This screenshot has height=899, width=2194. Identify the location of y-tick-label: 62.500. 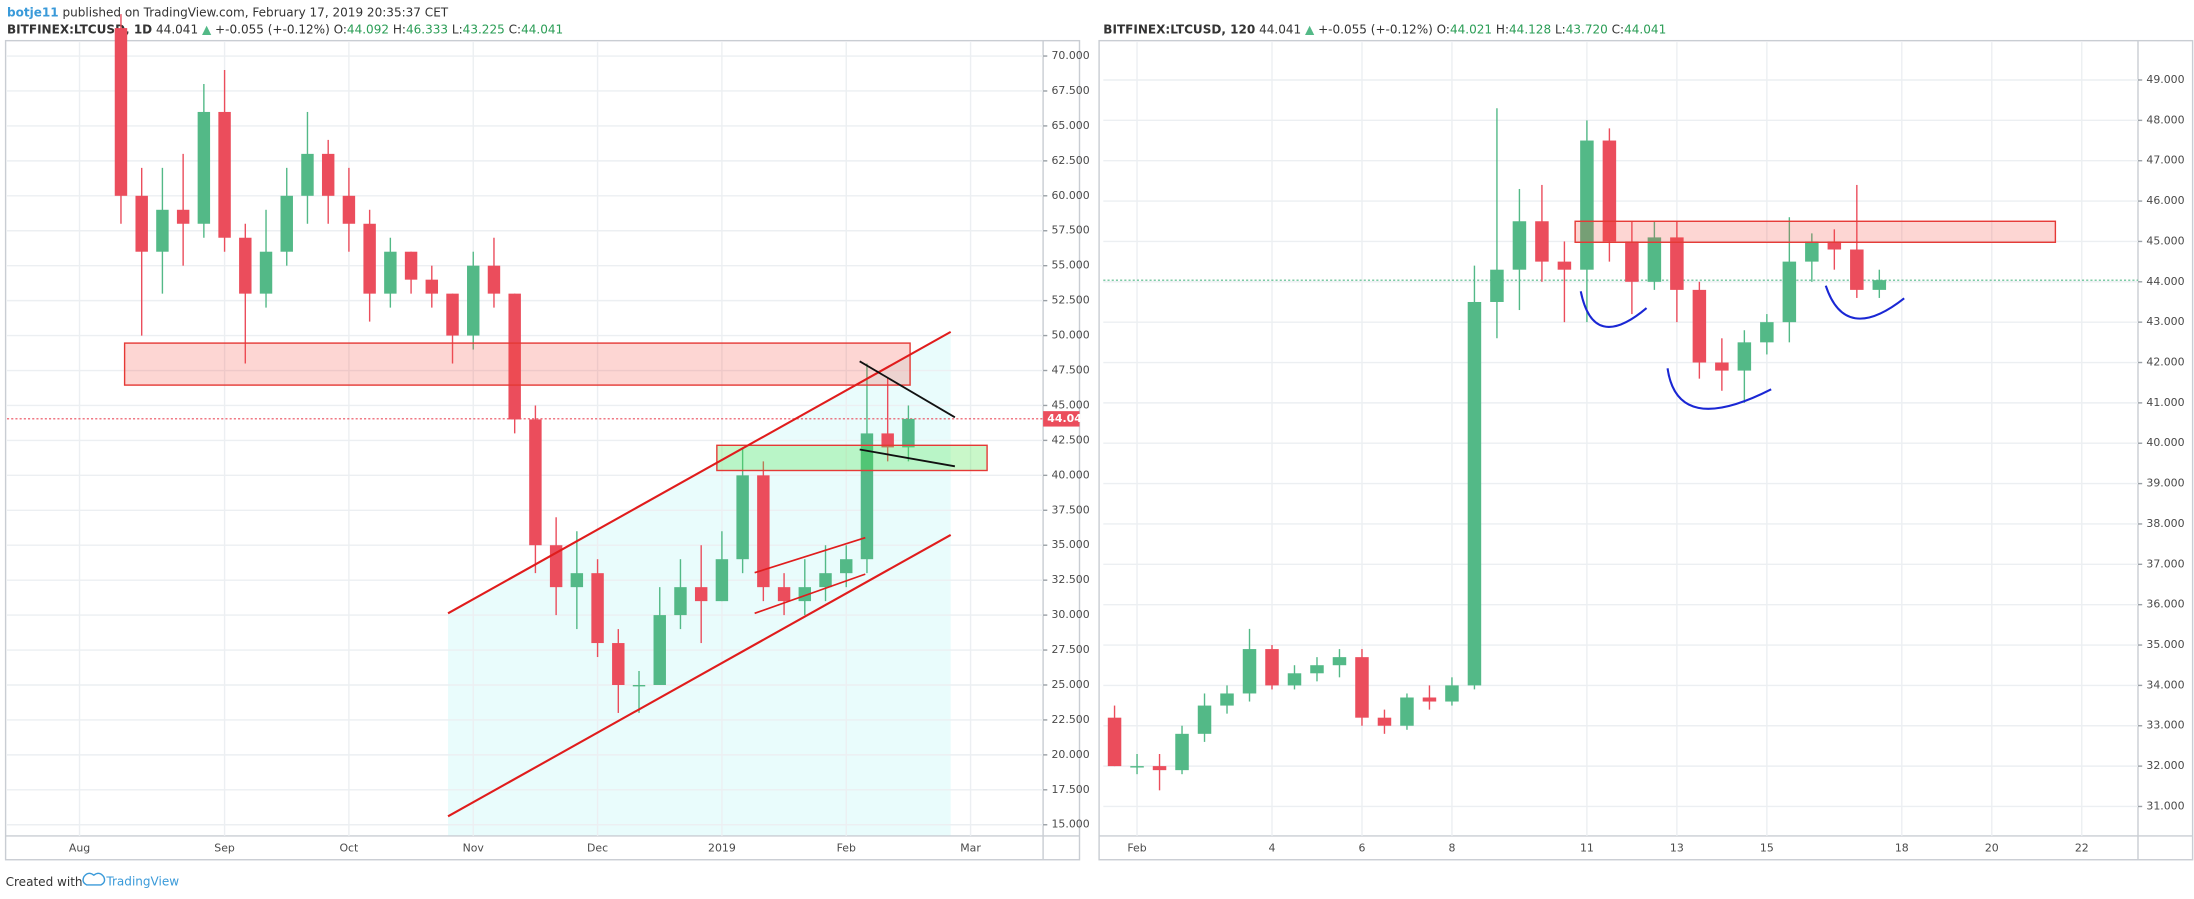
(1070, 160).